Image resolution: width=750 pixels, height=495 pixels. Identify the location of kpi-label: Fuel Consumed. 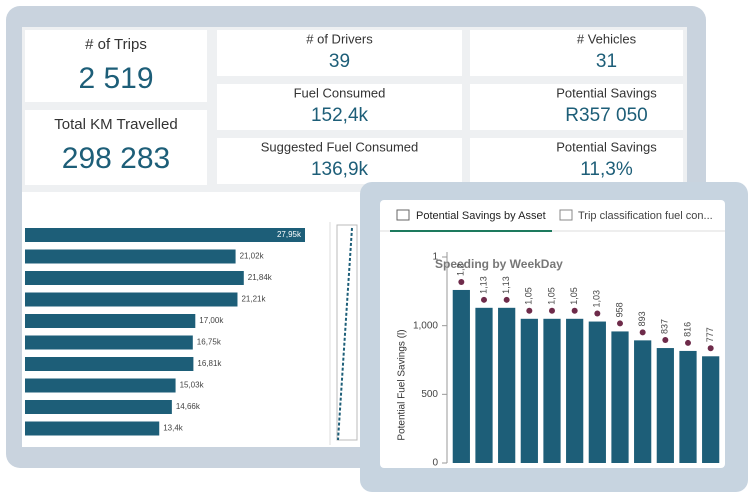
(340, 92).